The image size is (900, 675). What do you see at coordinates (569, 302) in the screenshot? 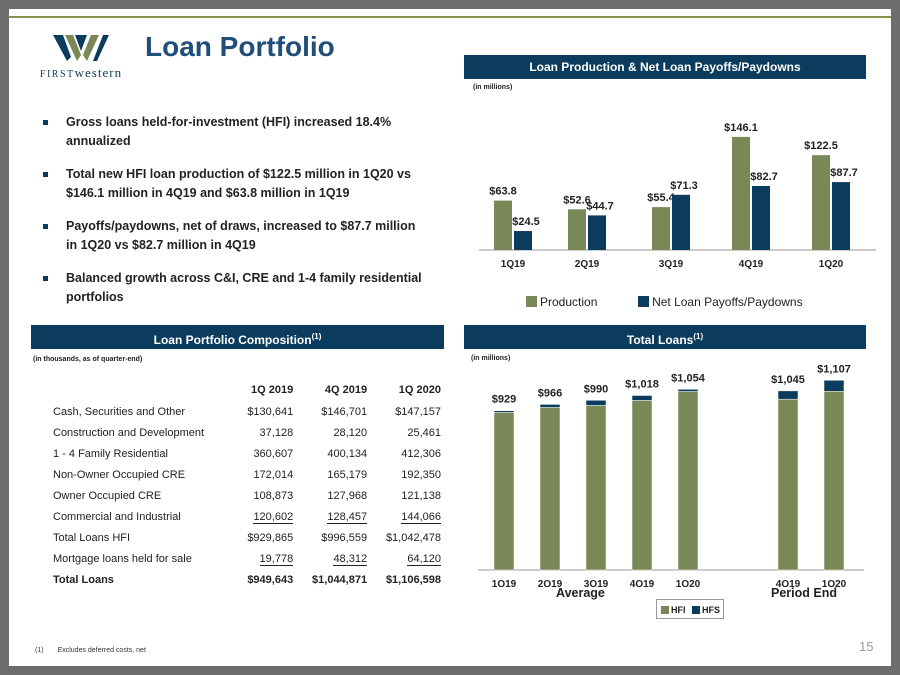
I see `legend-label-production: Production` at bounding box center [569, 302].